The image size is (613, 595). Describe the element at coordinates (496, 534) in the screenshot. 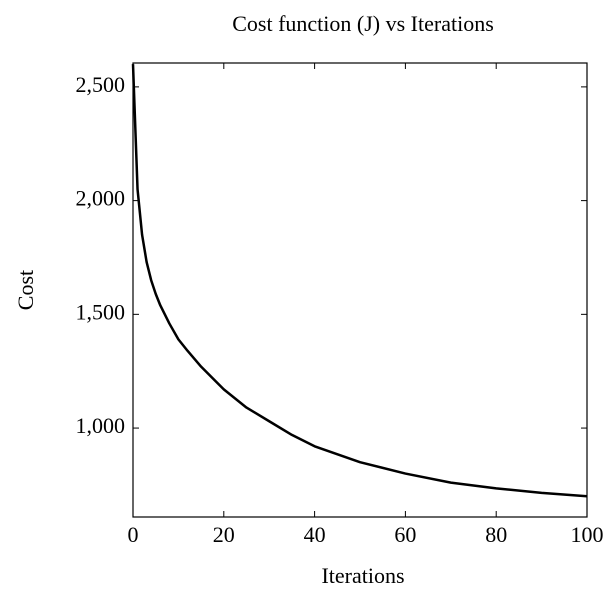

I see `x-tick-label: 80` at that location.